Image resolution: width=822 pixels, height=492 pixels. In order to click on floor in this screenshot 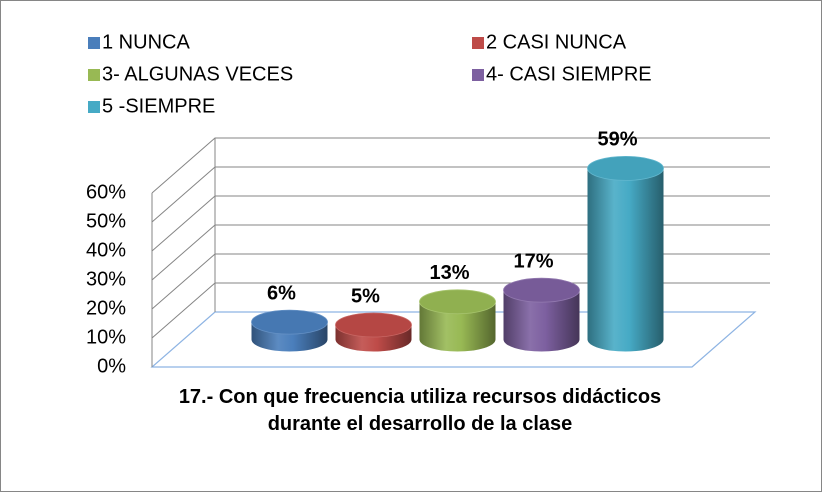, I will do `click(453, 339)`.